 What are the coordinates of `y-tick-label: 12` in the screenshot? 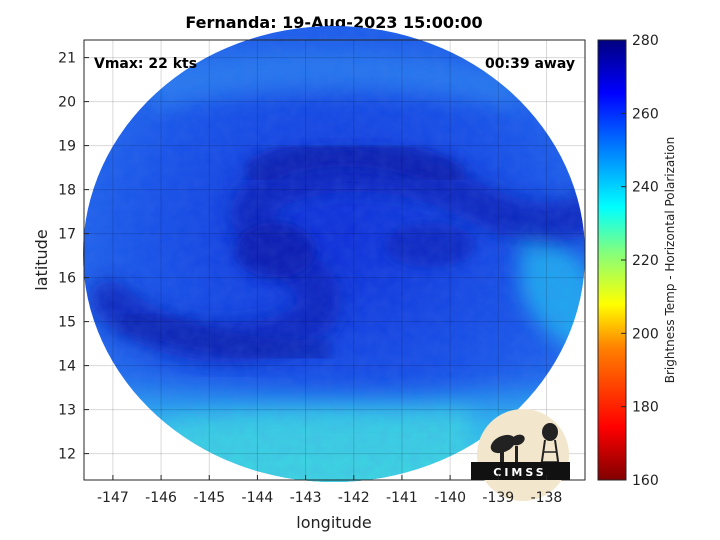 It's located at (67, 455).